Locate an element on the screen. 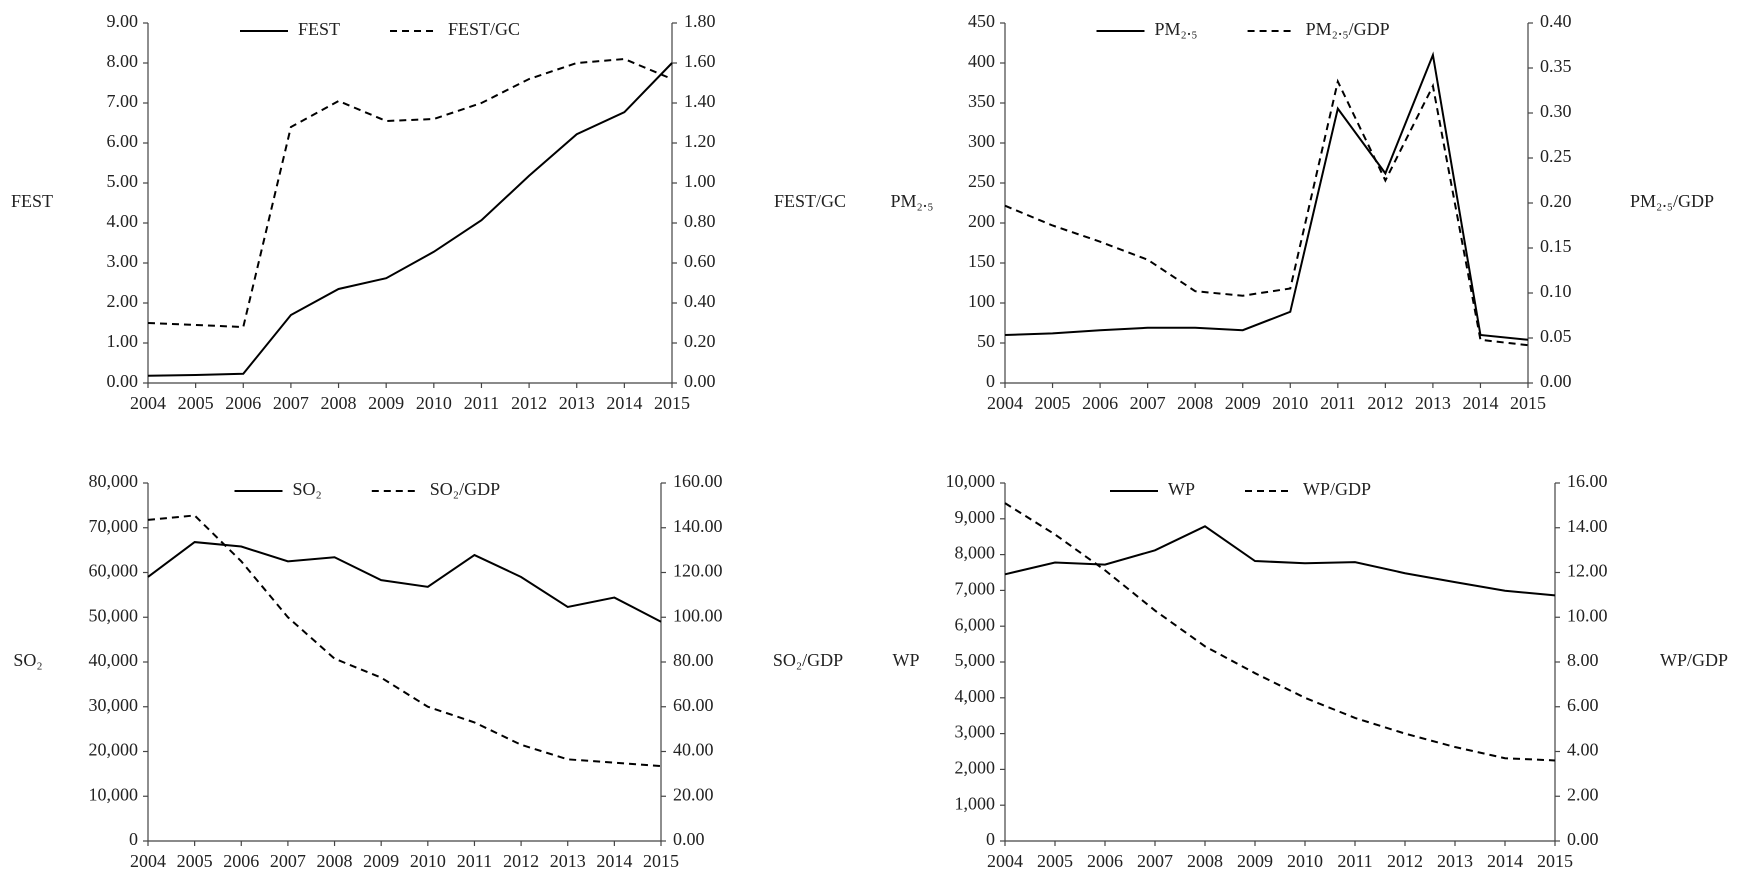 The height and width of the screenshot is (884, 1740). legend-label: WP is located at coordinates (1181, 489).